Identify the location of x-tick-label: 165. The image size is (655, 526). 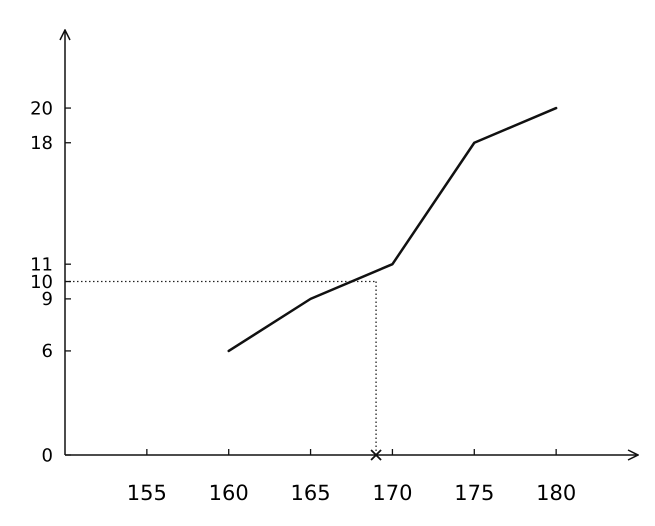
(310, 493).